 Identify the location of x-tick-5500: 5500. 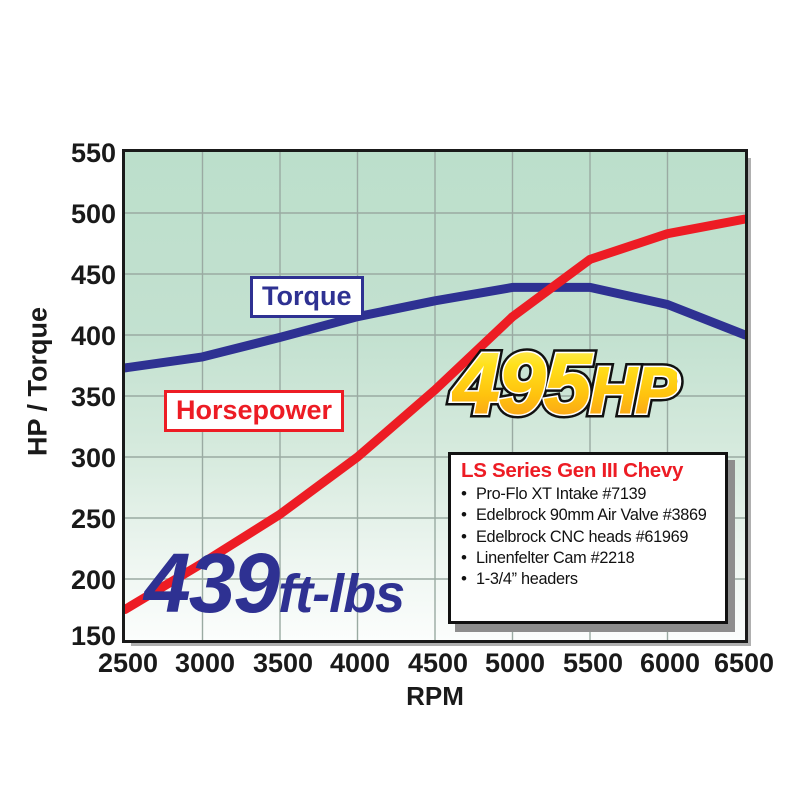
(593, 663).